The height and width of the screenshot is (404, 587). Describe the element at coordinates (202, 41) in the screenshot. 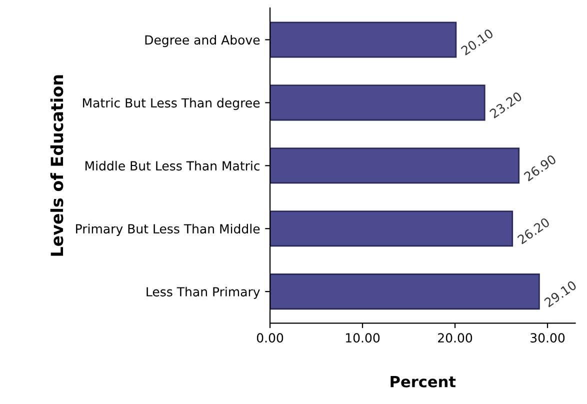

I see `y-tick-label: Degree and Above` at that location.